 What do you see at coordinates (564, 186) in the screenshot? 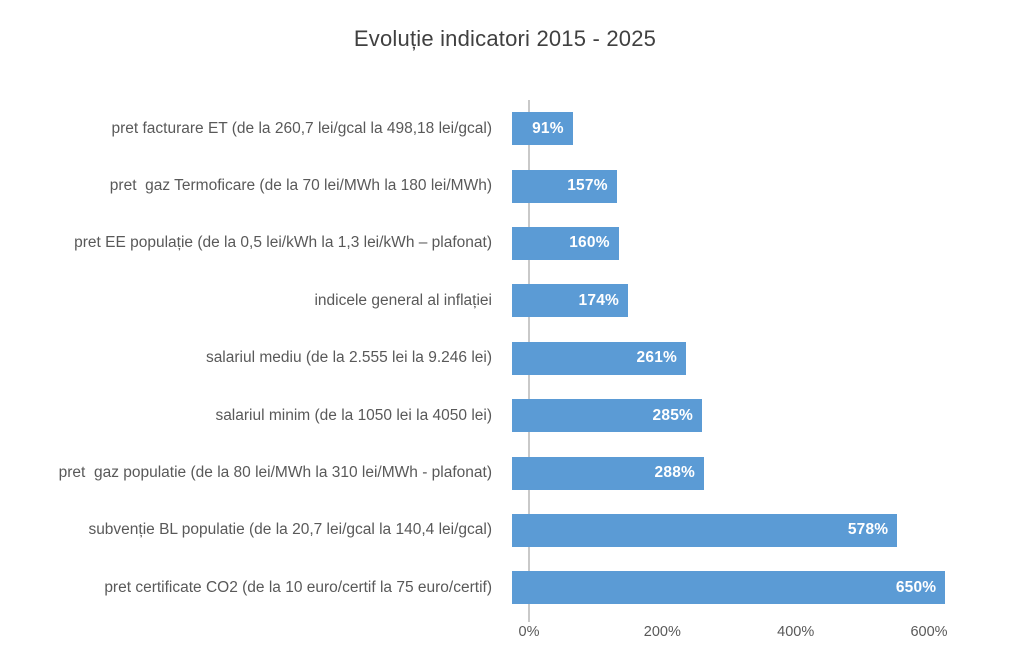
I see `bar: 157%` at bounding box center [564, 186].